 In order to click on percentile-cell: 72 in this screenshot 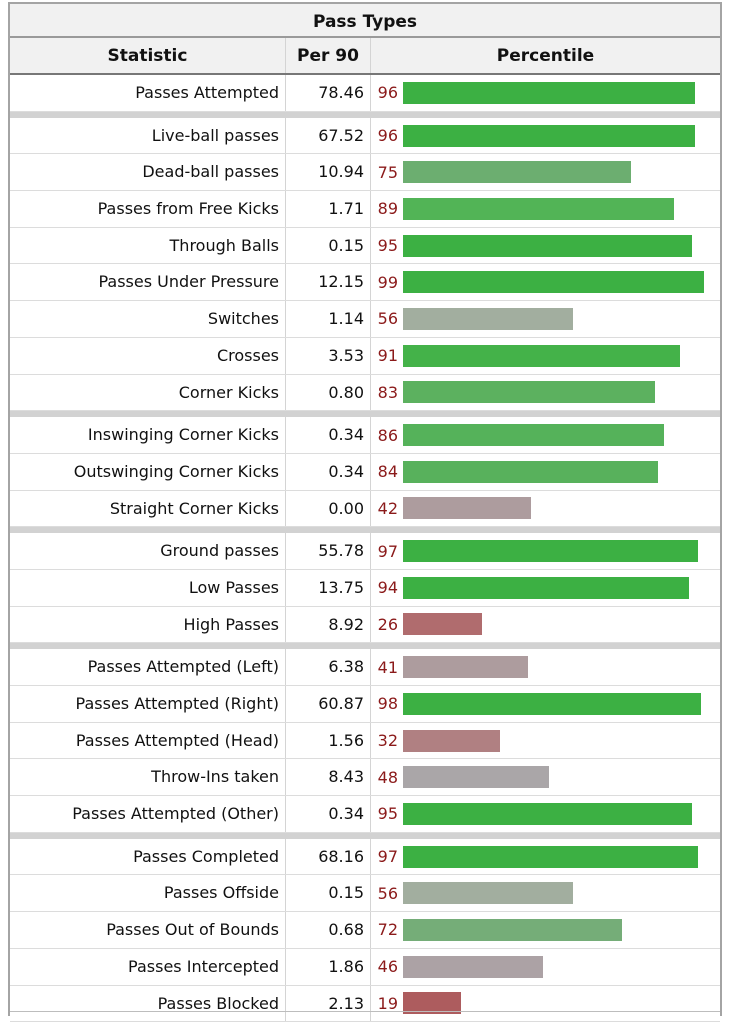, I will do `click(545, 930)`.